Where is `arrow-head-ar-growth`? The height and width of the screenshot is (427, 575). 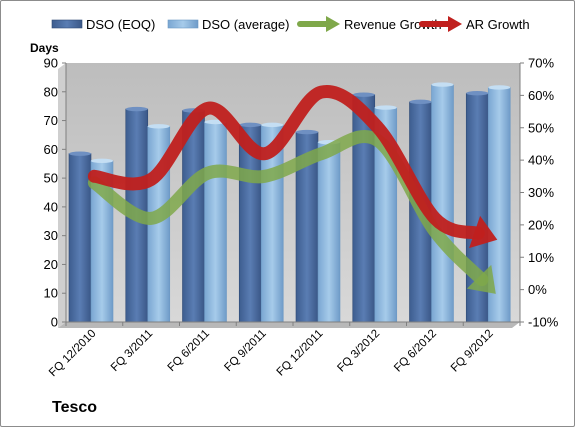 arrow-head-ar-growth is located at coordinates (483, 232).